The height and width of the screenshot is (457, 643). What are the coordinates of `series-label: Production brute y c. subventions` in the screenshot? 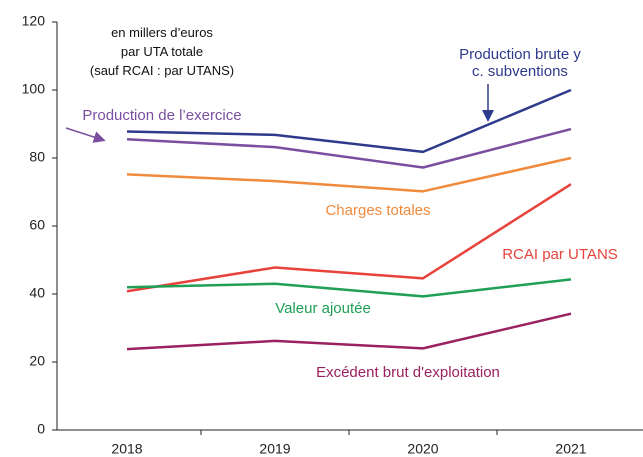 It's located at (520, 63).